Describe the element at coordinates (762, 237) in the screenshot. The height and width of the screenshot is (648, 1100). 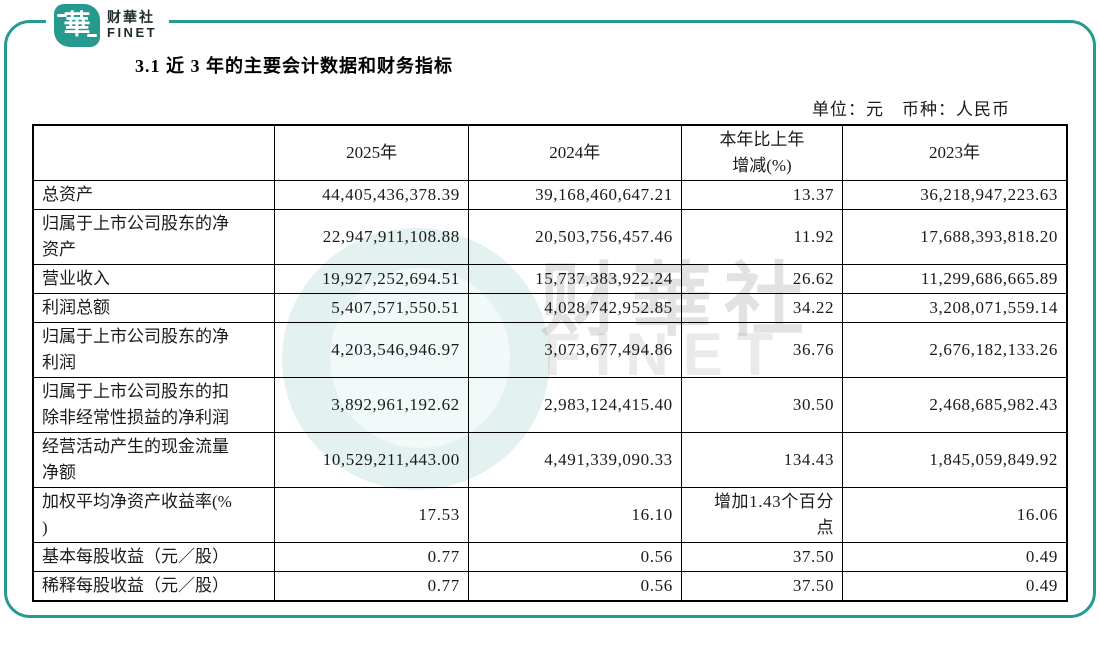
I see `cell-value: 11.92` at that location.